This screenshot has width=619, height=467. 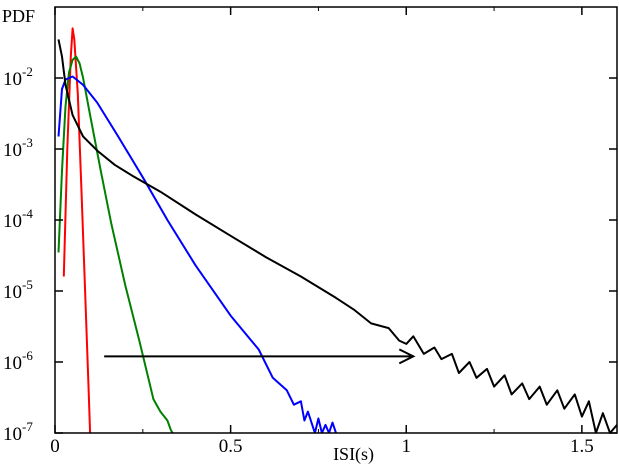 I want to click on x-tick-label: 1.5, so click(x=582, y=446).